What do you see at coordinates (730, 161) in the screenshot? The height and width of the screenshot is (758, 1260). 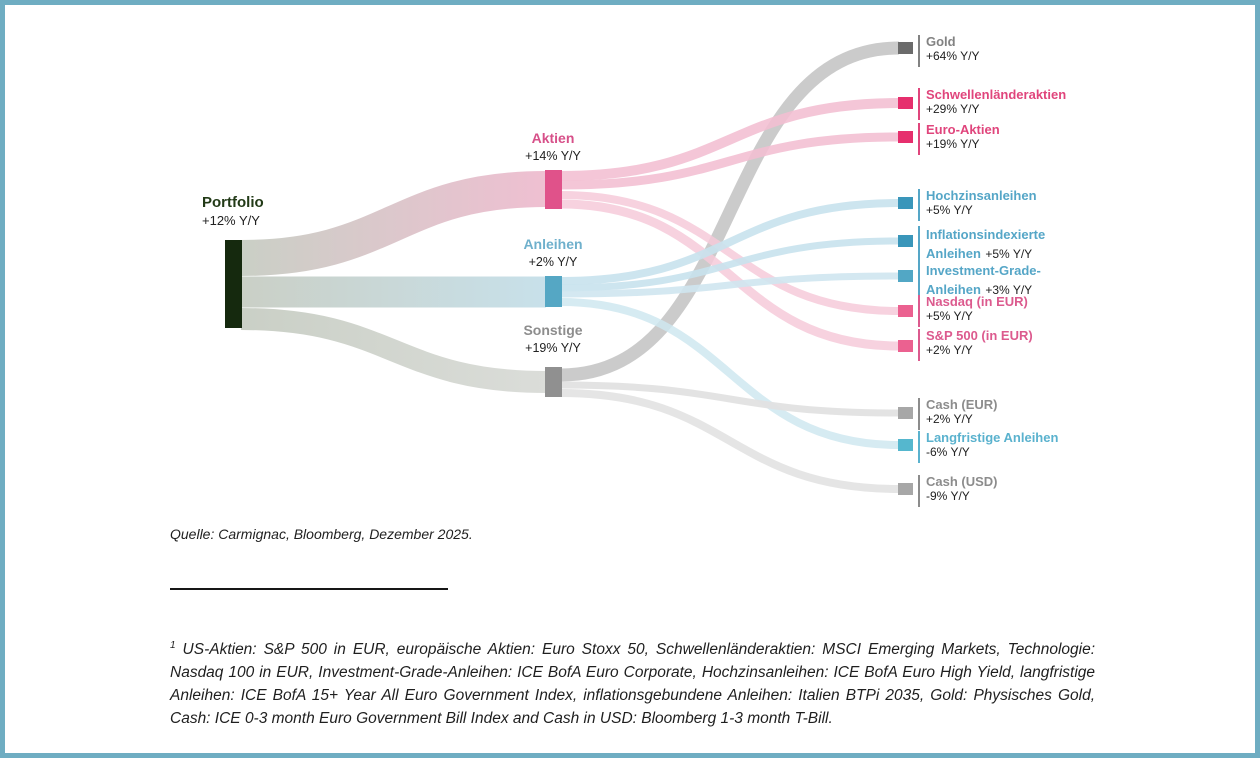 I see `flow-aktien-euro-aktien` at bounding box center [730, 161].